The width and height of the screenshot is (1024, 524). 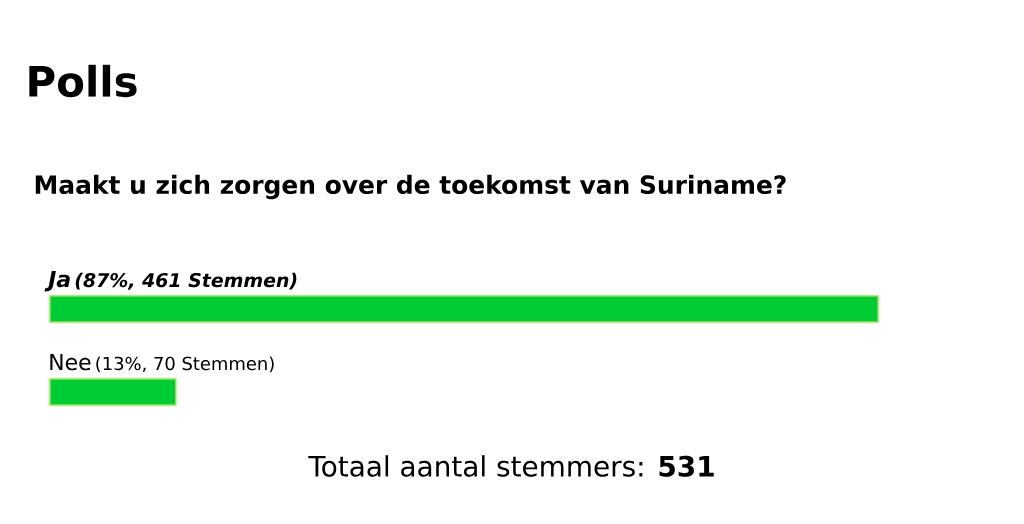 What do you see at coordinates (70, 362) in the screenshot?
I see `y-tick-label: Nee` at bounding box center [70, 362].